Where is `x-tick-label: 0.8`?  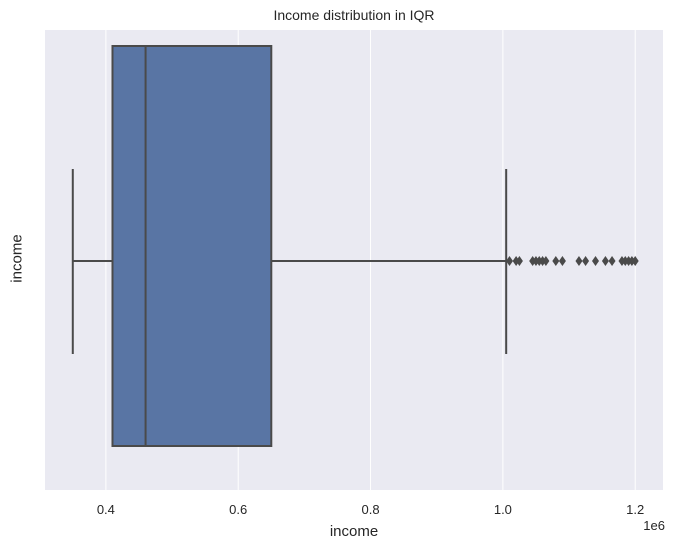 x-tick-label: 0.8 is located at coordinates (370, 509).